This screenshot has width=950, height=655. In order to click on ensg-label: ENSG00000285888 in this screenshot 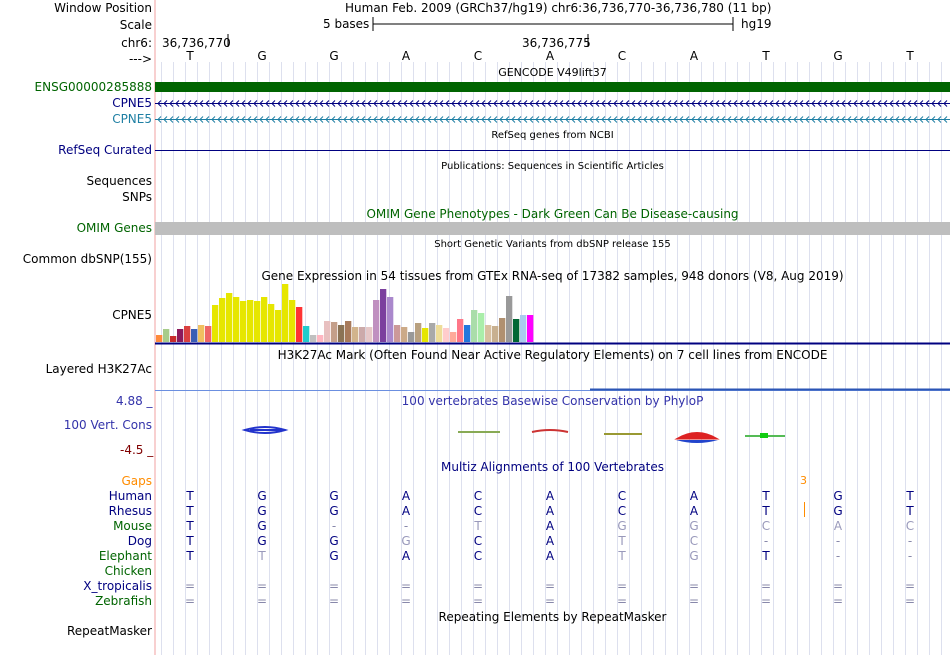, I will do `click(93, 87)`.